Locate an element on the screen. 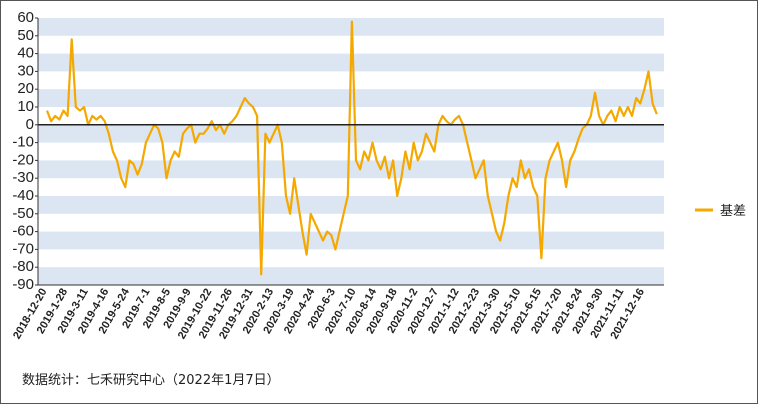  y-tick-label: 50 is located at coordinates (25, 35).